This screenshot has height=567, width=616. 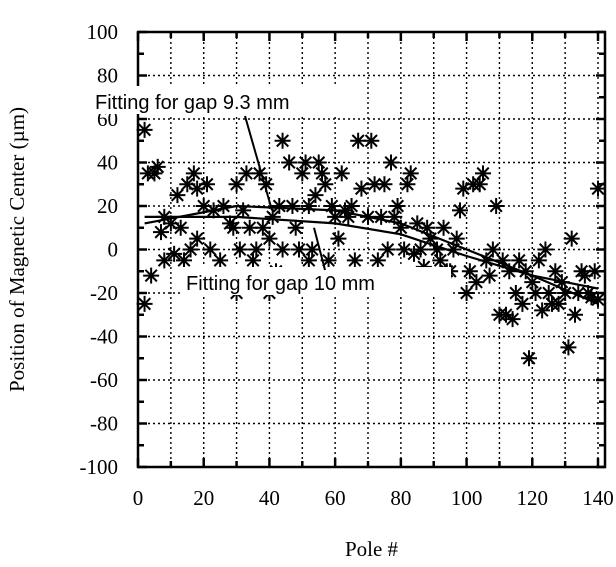 I want to click on x-tick-labels: 0 20 40 60 80 100 120 140, so click(x=373, y=498).